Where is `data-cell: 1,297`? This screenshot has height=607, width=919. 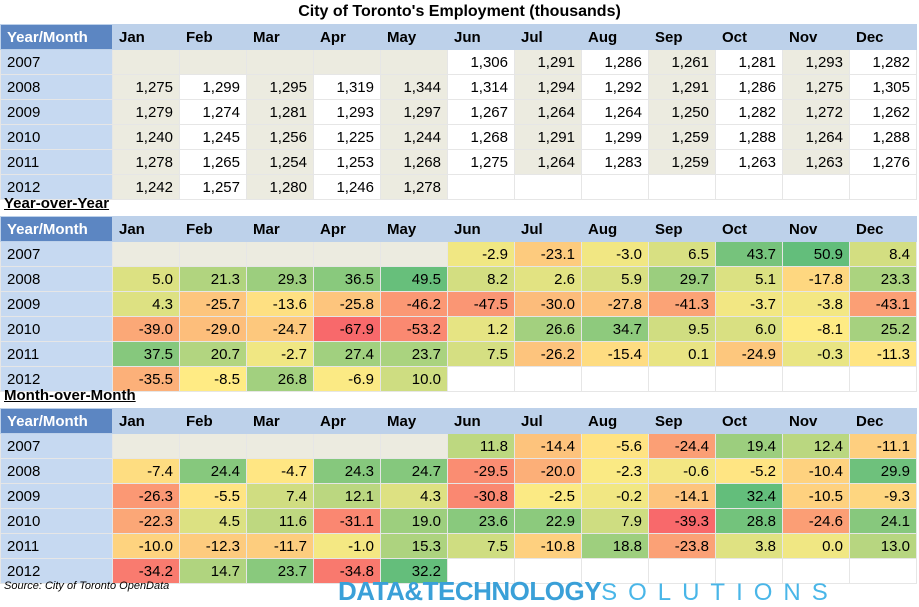 data-cell: 1,297 is located at coordinates (414, 112).